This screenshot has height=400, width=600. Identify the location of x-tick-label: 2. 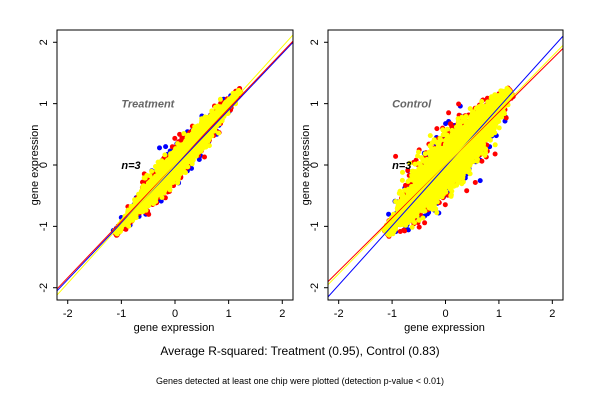
(282, 314).